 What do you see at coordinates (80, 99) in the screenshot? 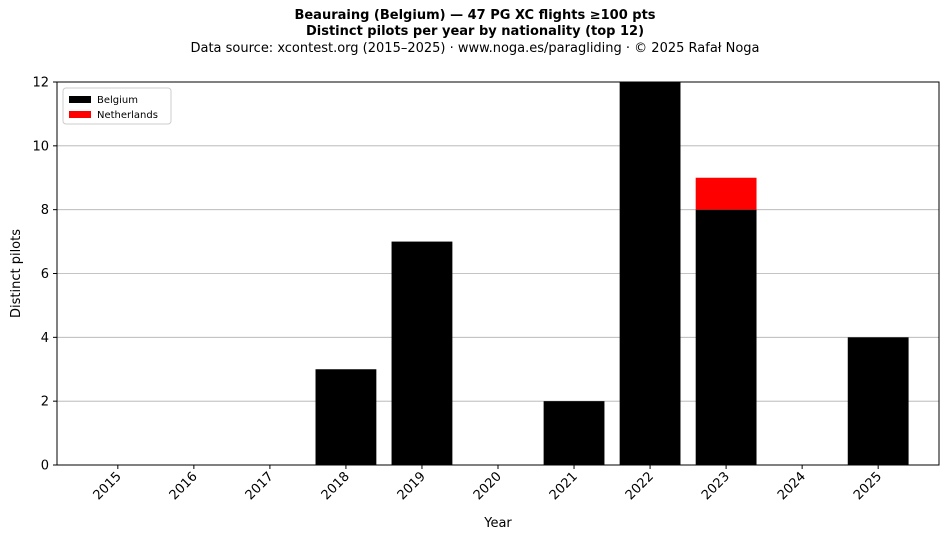
I see `legend-swatch-belgium` at bounding box center [80, 99].